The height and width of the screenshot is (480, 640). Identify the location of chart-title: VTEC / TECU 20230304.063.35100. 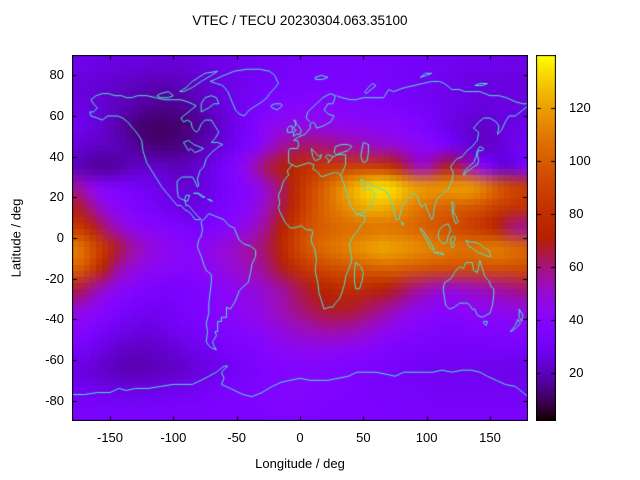
(300, 20).